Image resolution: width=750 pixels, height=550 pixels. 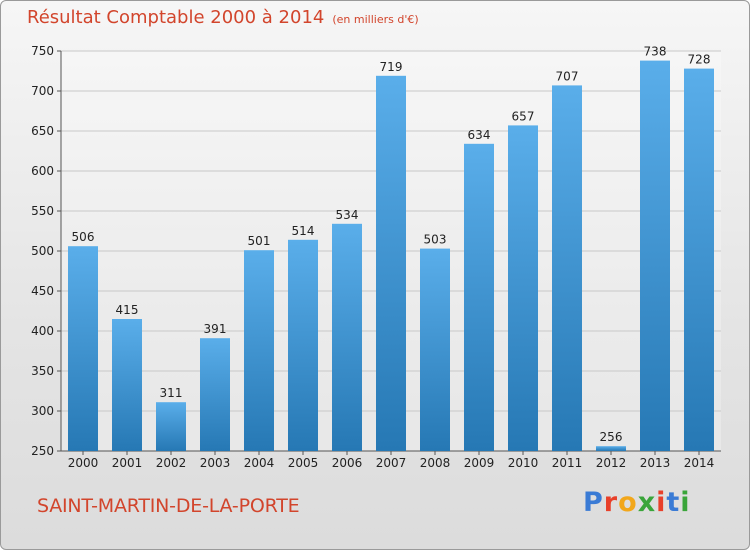 What do you see at coordinates (479, 135) in the screenshot?
I see `data-label: 634` at bounding box center [479, 135].